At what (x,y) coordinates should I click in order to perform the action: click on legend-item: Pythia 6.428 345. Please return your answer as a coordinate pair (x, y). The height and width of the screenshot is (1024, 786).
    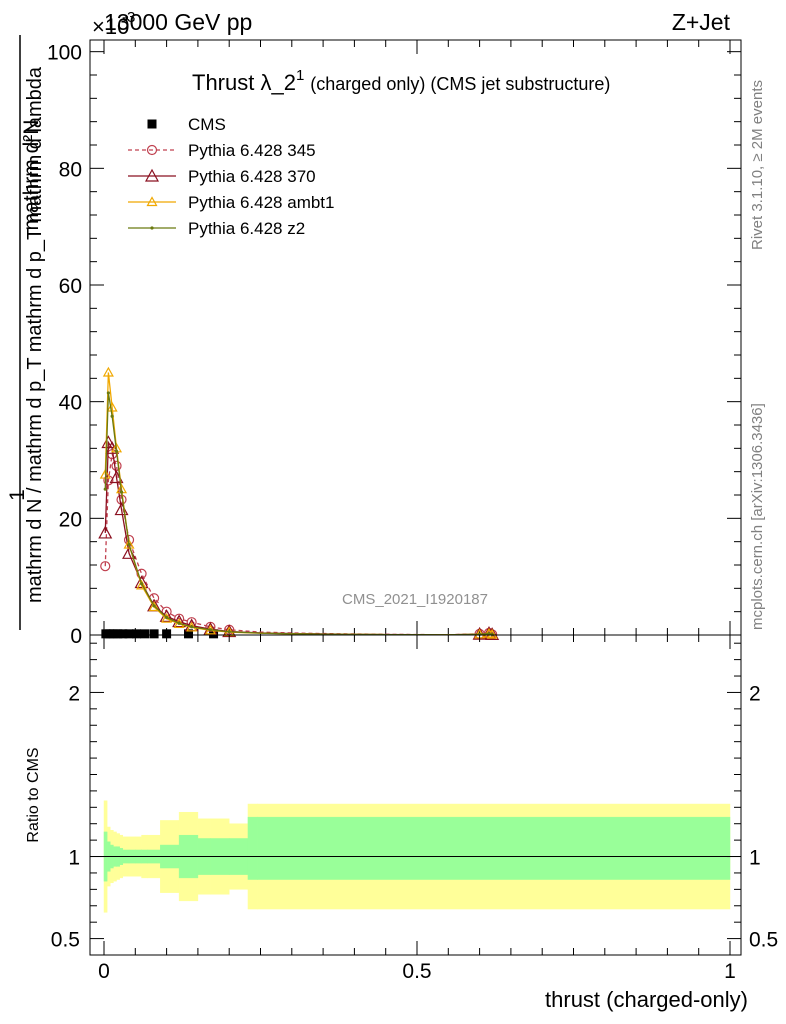
    Looking at the image, I should click on (222, 150).